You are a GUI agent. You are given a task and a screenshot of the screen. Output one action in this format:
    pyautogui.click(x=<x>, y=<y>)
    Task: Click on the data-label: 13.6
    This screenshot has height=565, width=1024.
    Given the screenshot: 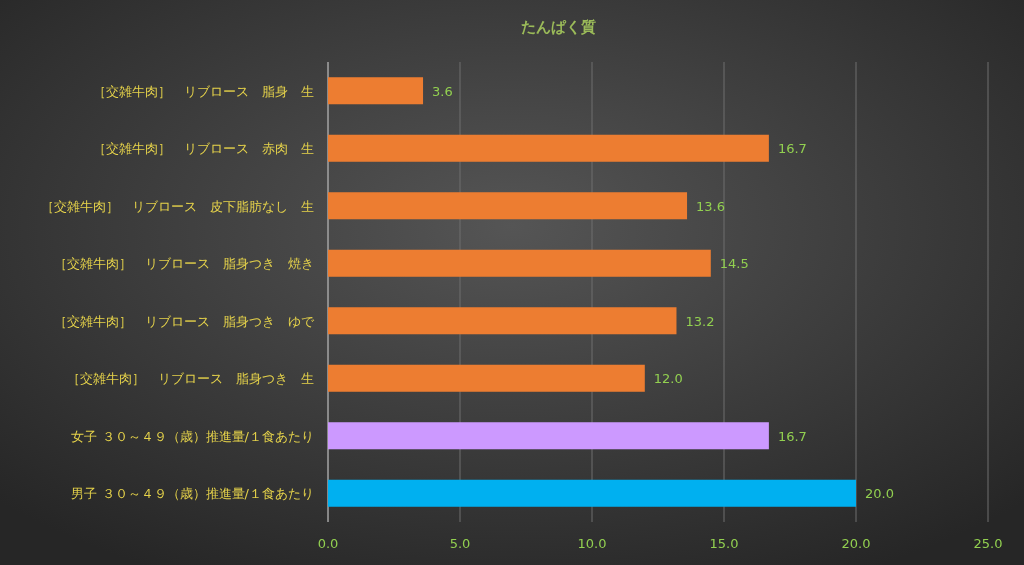 What is the action you would take?
    pyautogui.click(x=710, y=206)
    